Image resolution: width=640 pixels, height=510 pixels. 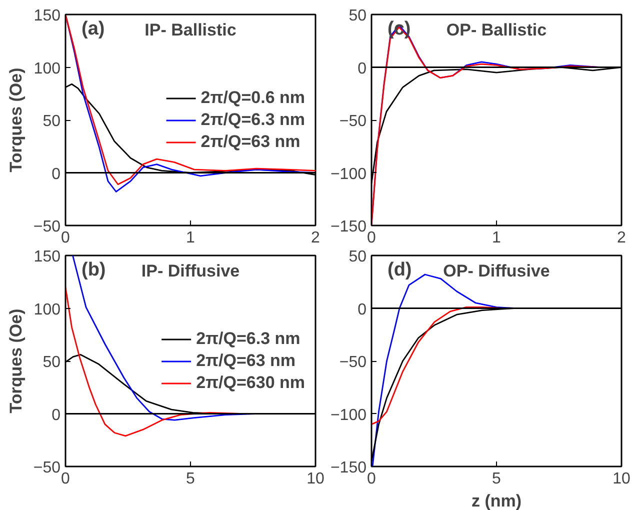 I want to click on chart-title: IP- Ballistic, so click(x=190, y=30).